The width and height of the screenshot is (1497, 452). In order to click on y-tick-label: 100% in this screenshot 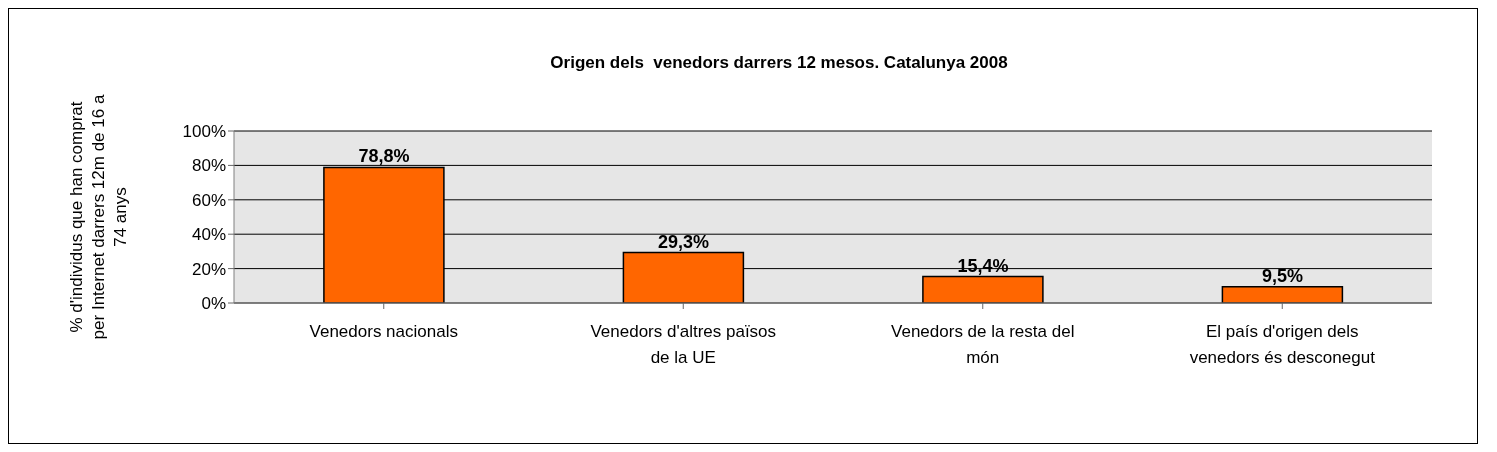, I will do `click(204, 132)`.